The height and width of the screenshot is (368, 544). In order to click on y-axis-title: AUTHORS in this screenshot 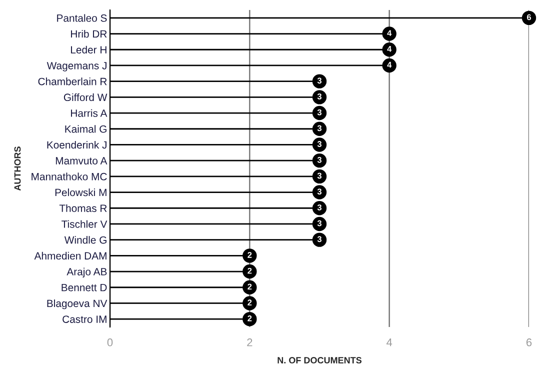, I will do `click(17, 168)`.